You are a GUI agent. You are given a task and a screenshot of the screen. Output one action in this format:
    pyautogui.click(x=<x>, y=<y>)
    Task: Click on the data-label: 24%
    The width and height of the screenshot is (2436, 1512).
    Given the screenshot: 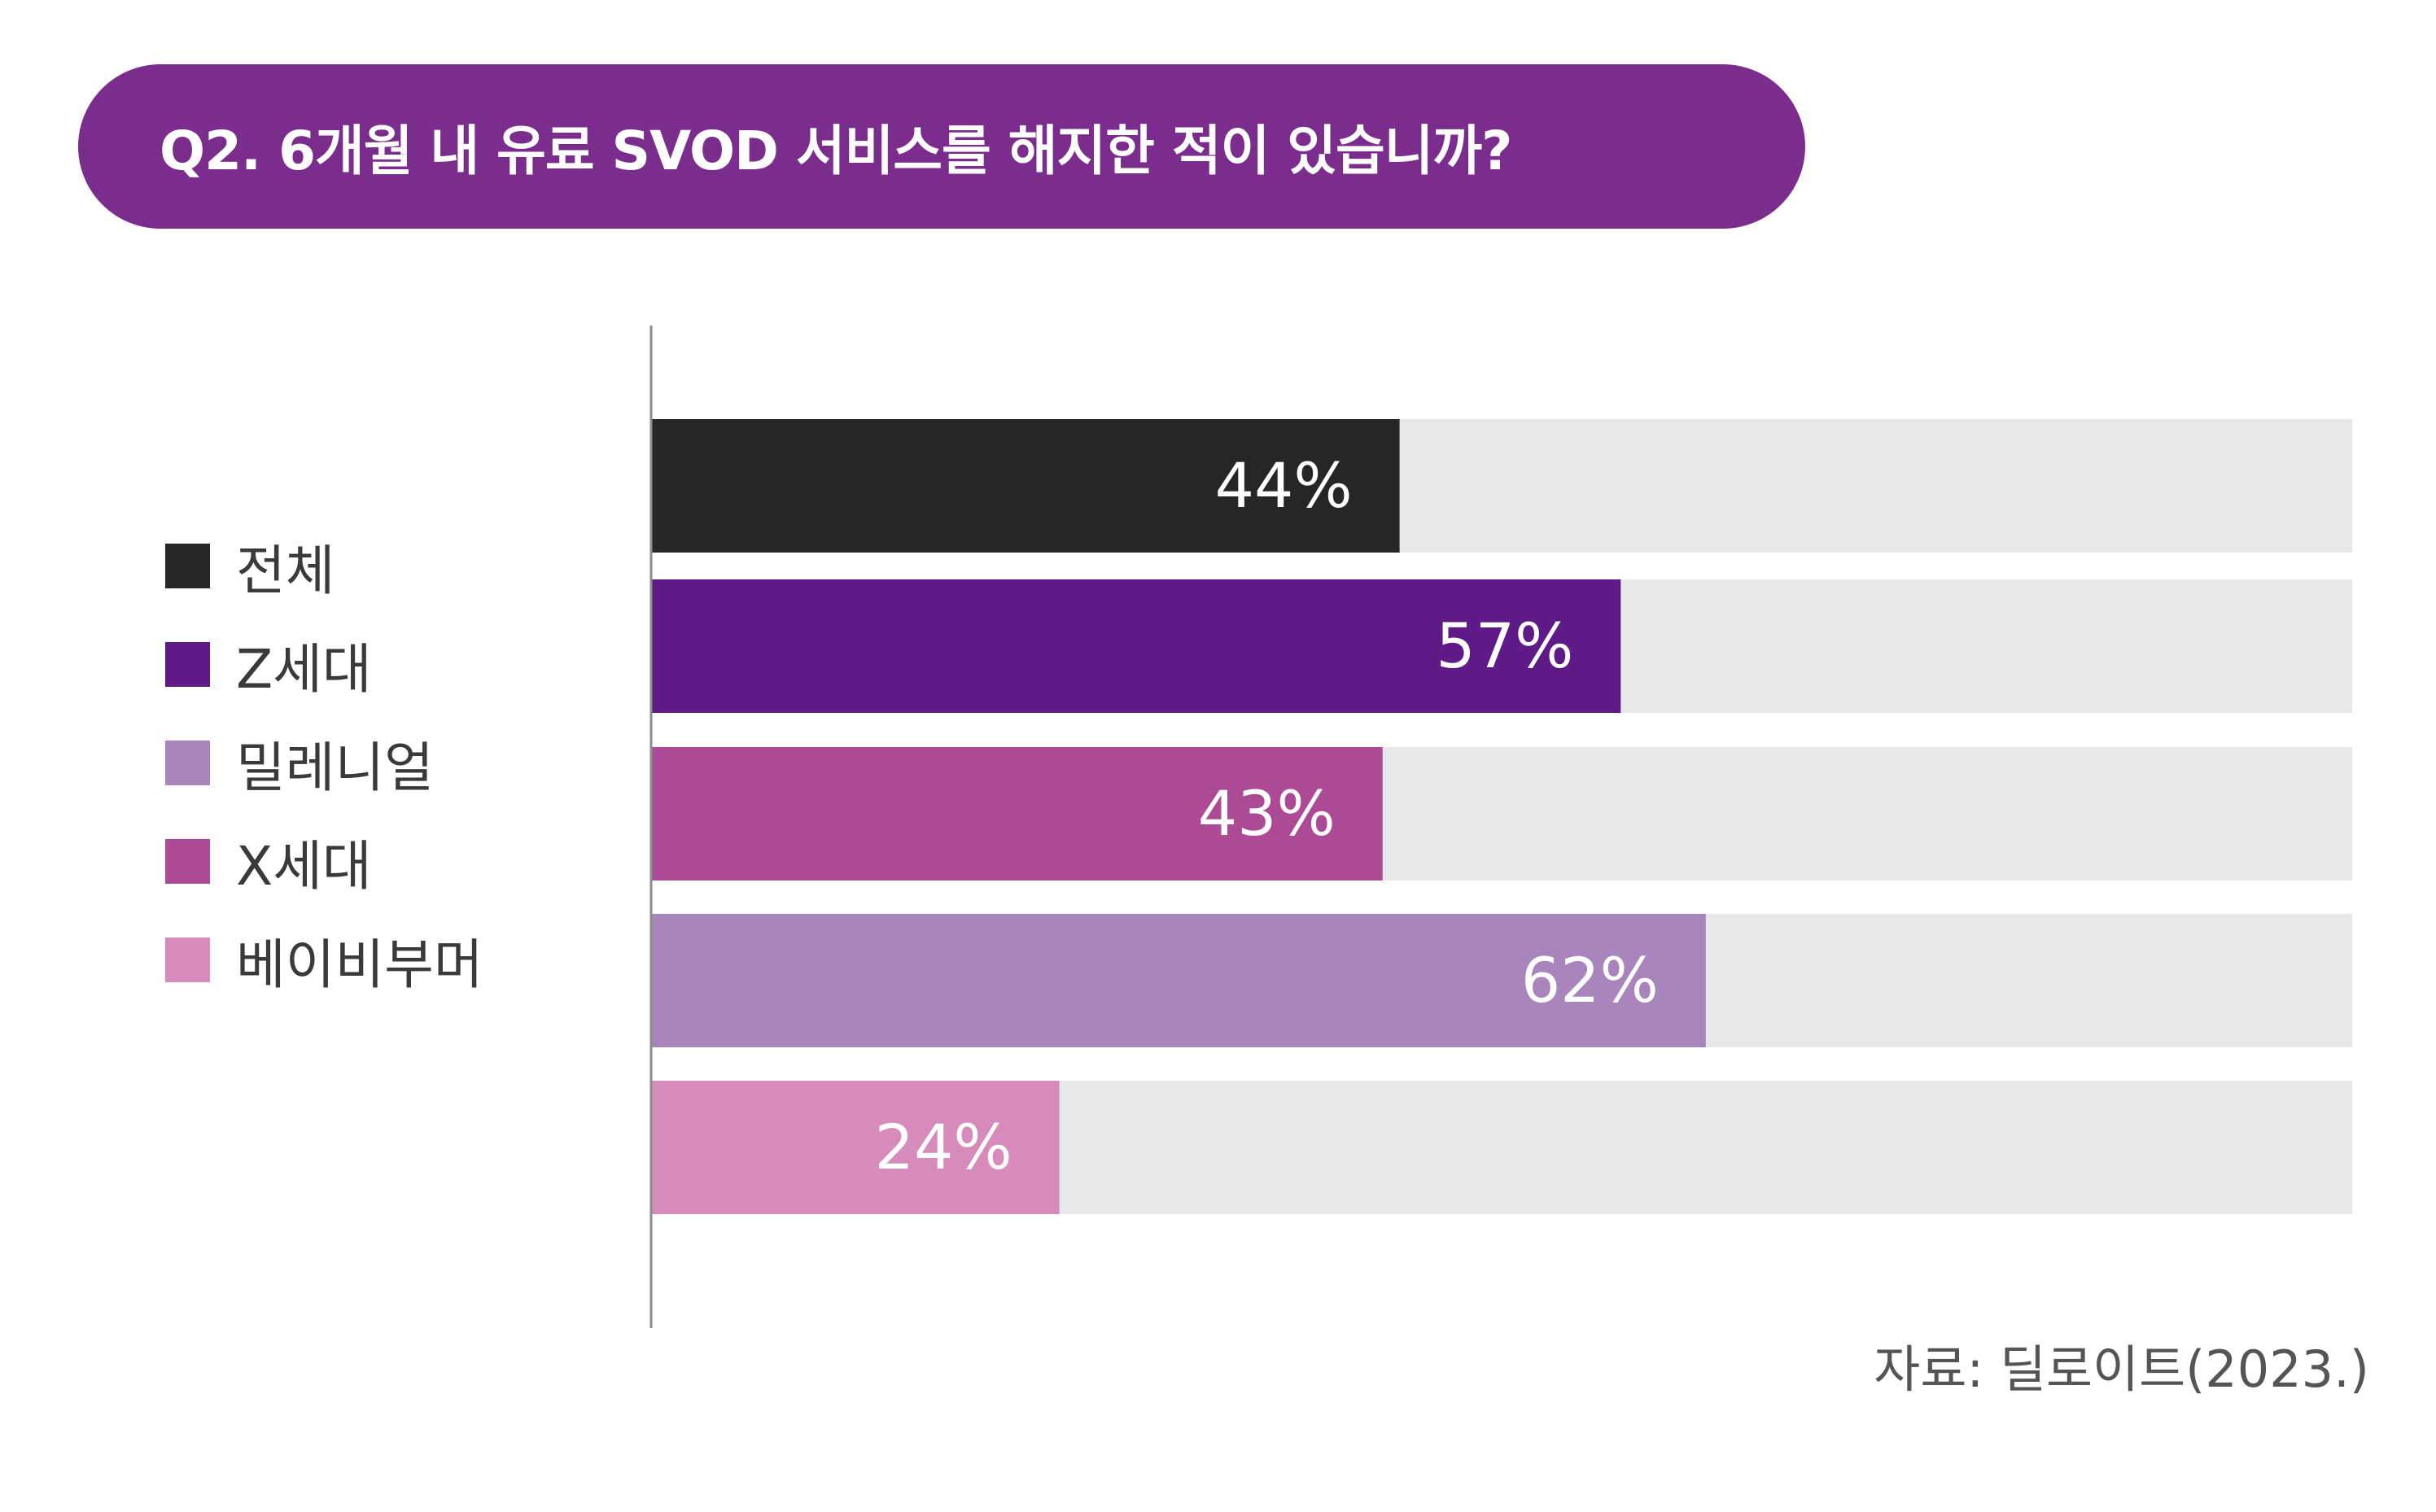 What is the action you would take?
    pyautogui.click(x=943, y=1147)
    